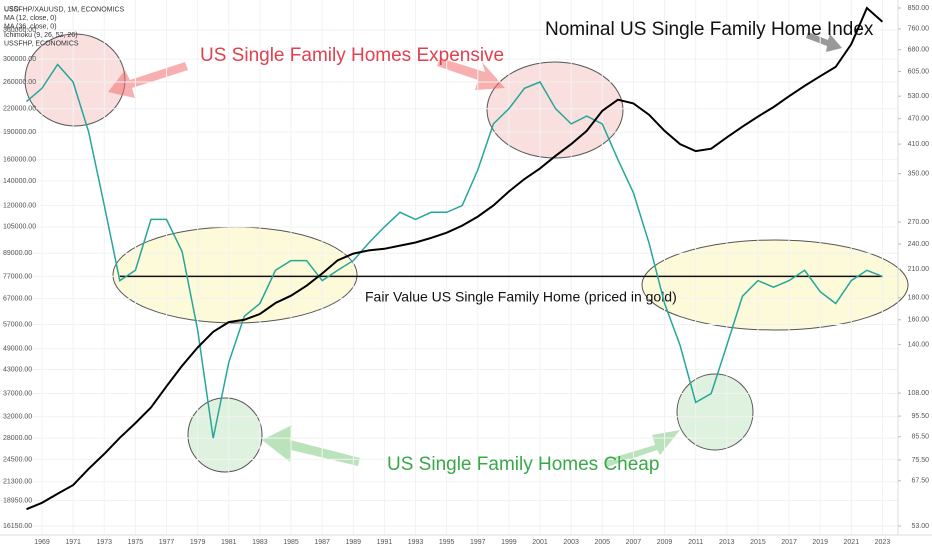 This screenshot has height=550, width=932. I want to click on x-tick-label: 2005, so click(603, 542).